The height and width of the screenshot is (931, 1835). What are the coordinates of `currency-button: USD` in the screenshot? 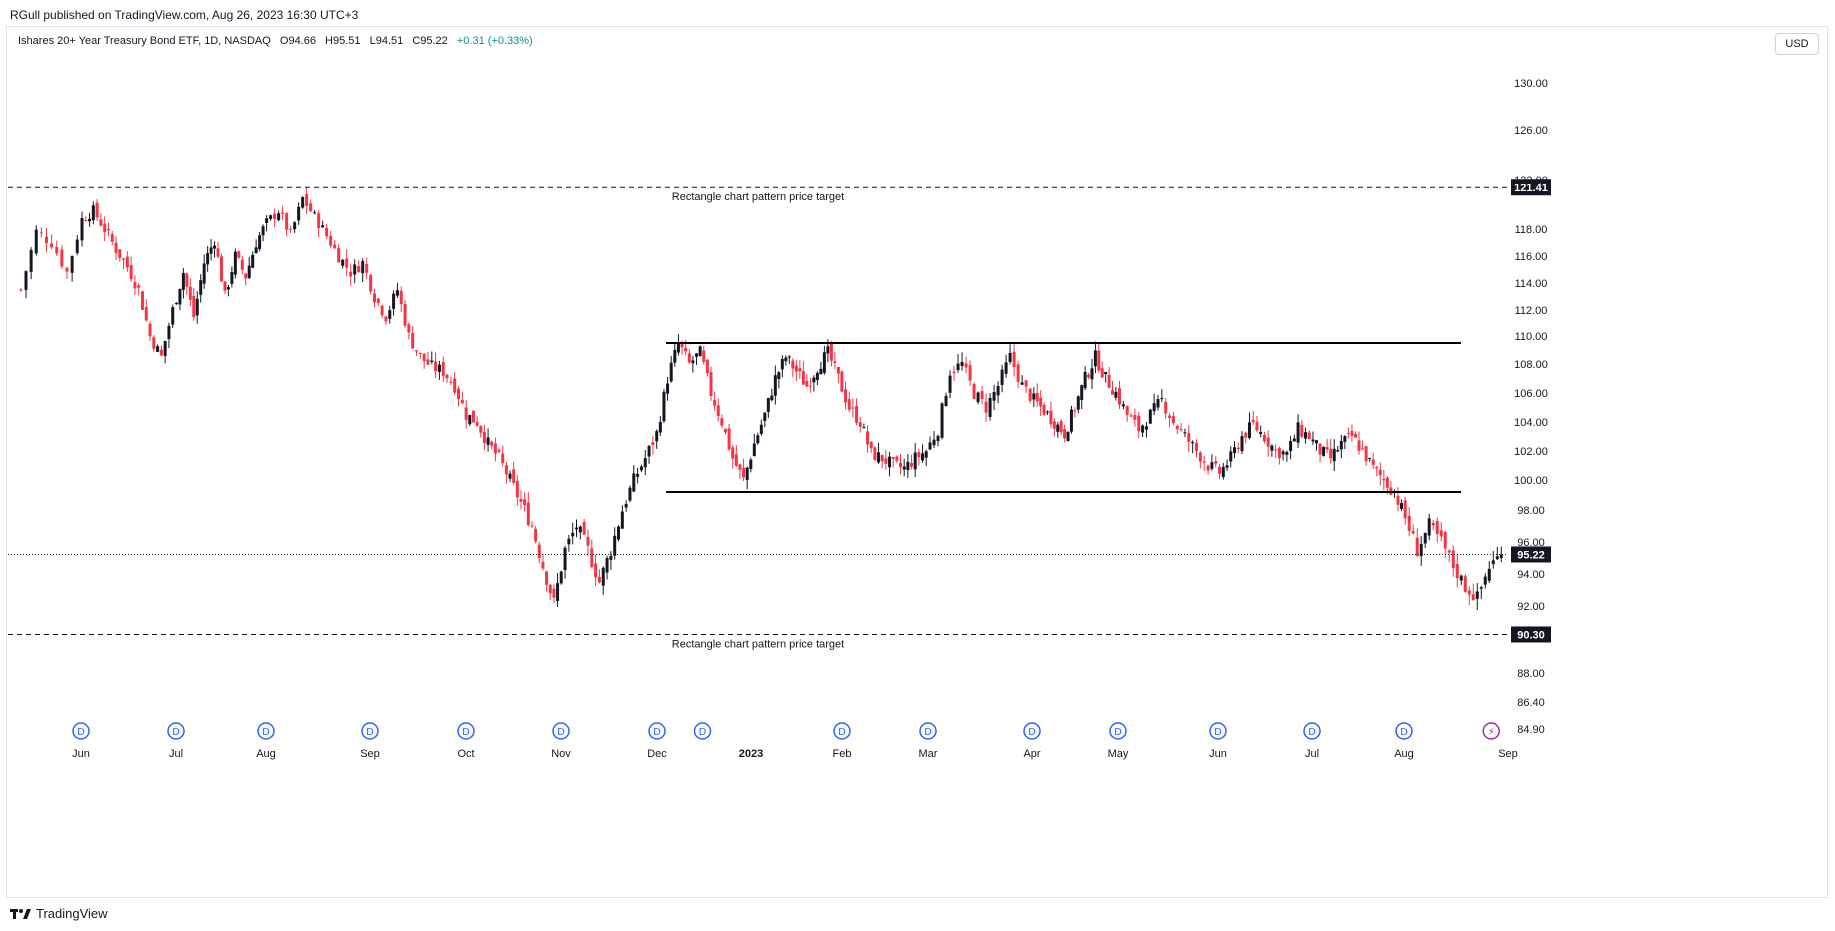 It's located at (1797, 44).